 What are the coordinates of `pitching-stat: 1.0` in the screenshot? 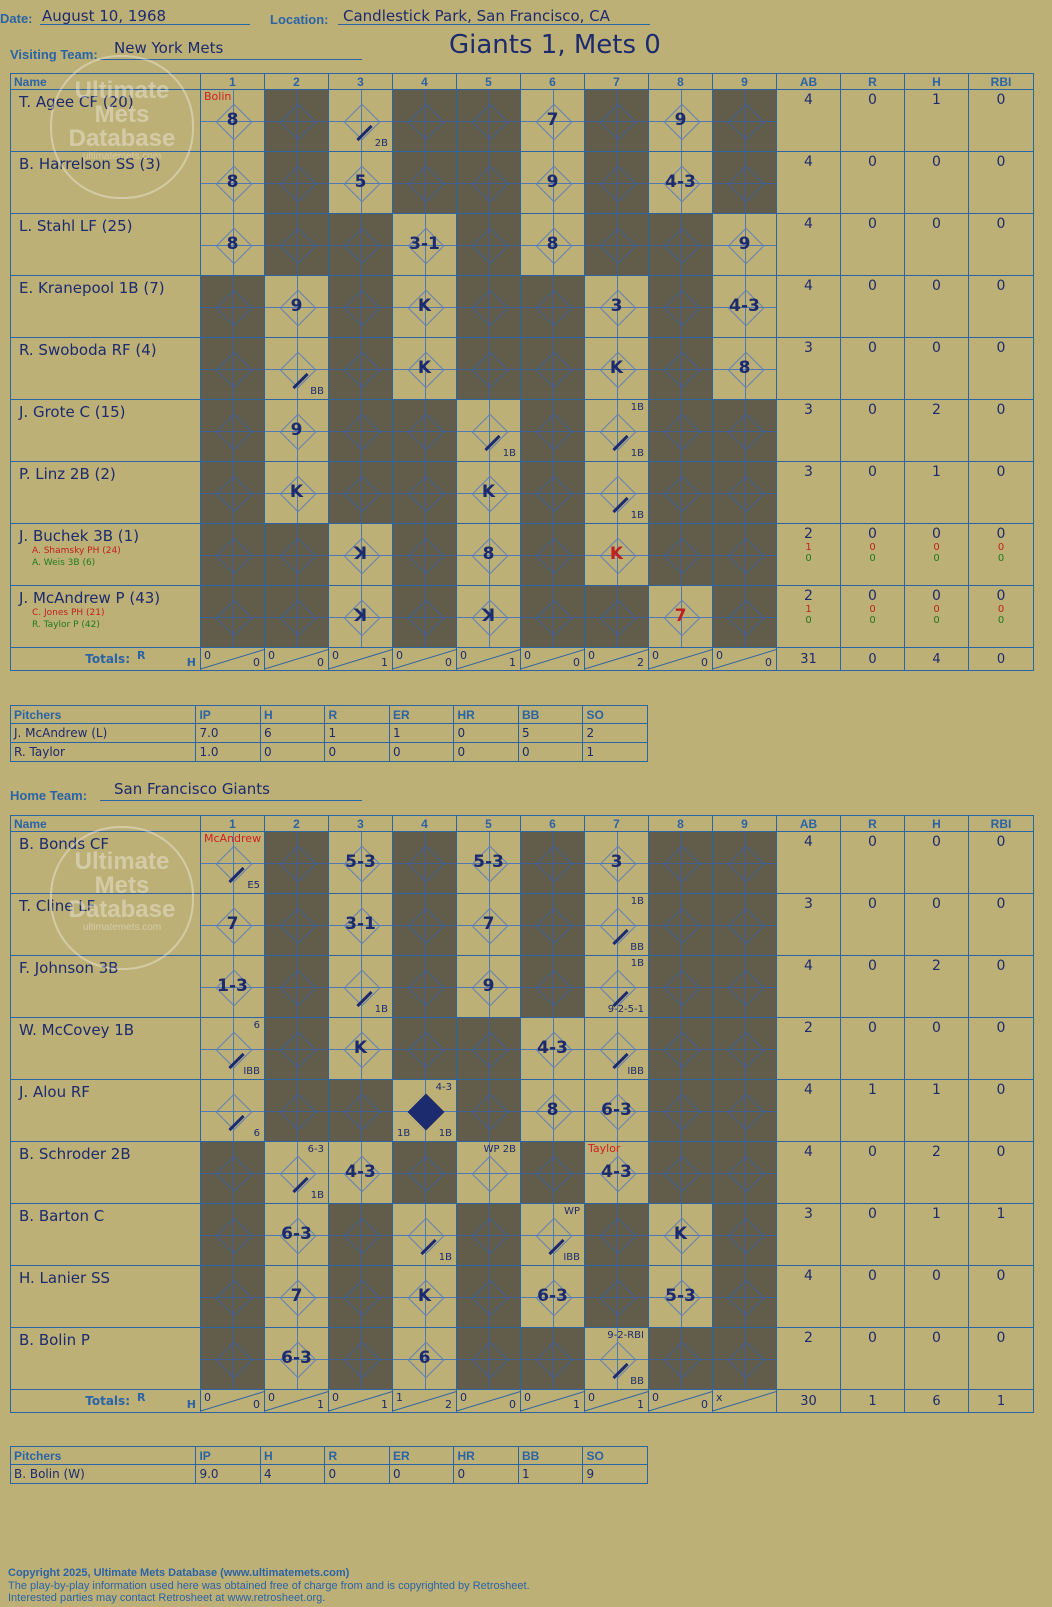 It's located at (228, 752).